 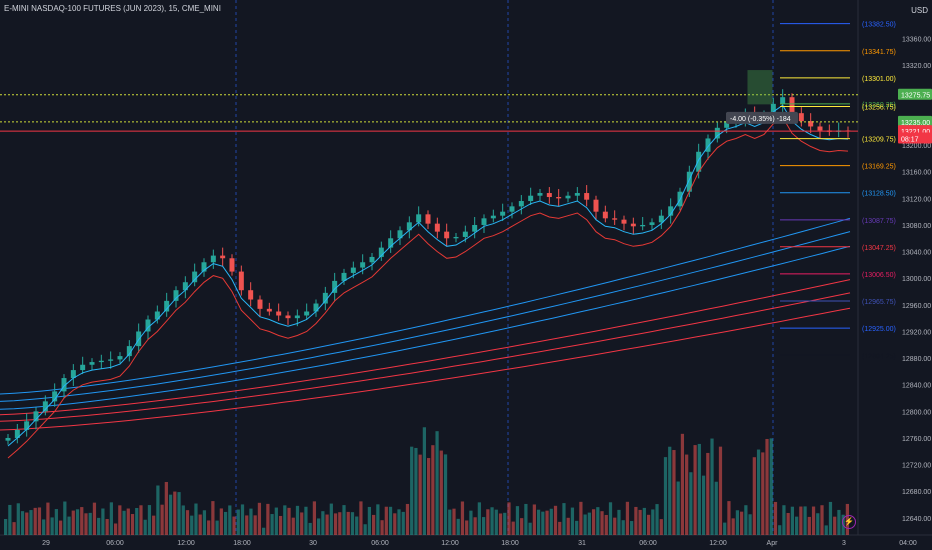 I want to click on price-level-label: (13341.75), so click(x=879, y=52).